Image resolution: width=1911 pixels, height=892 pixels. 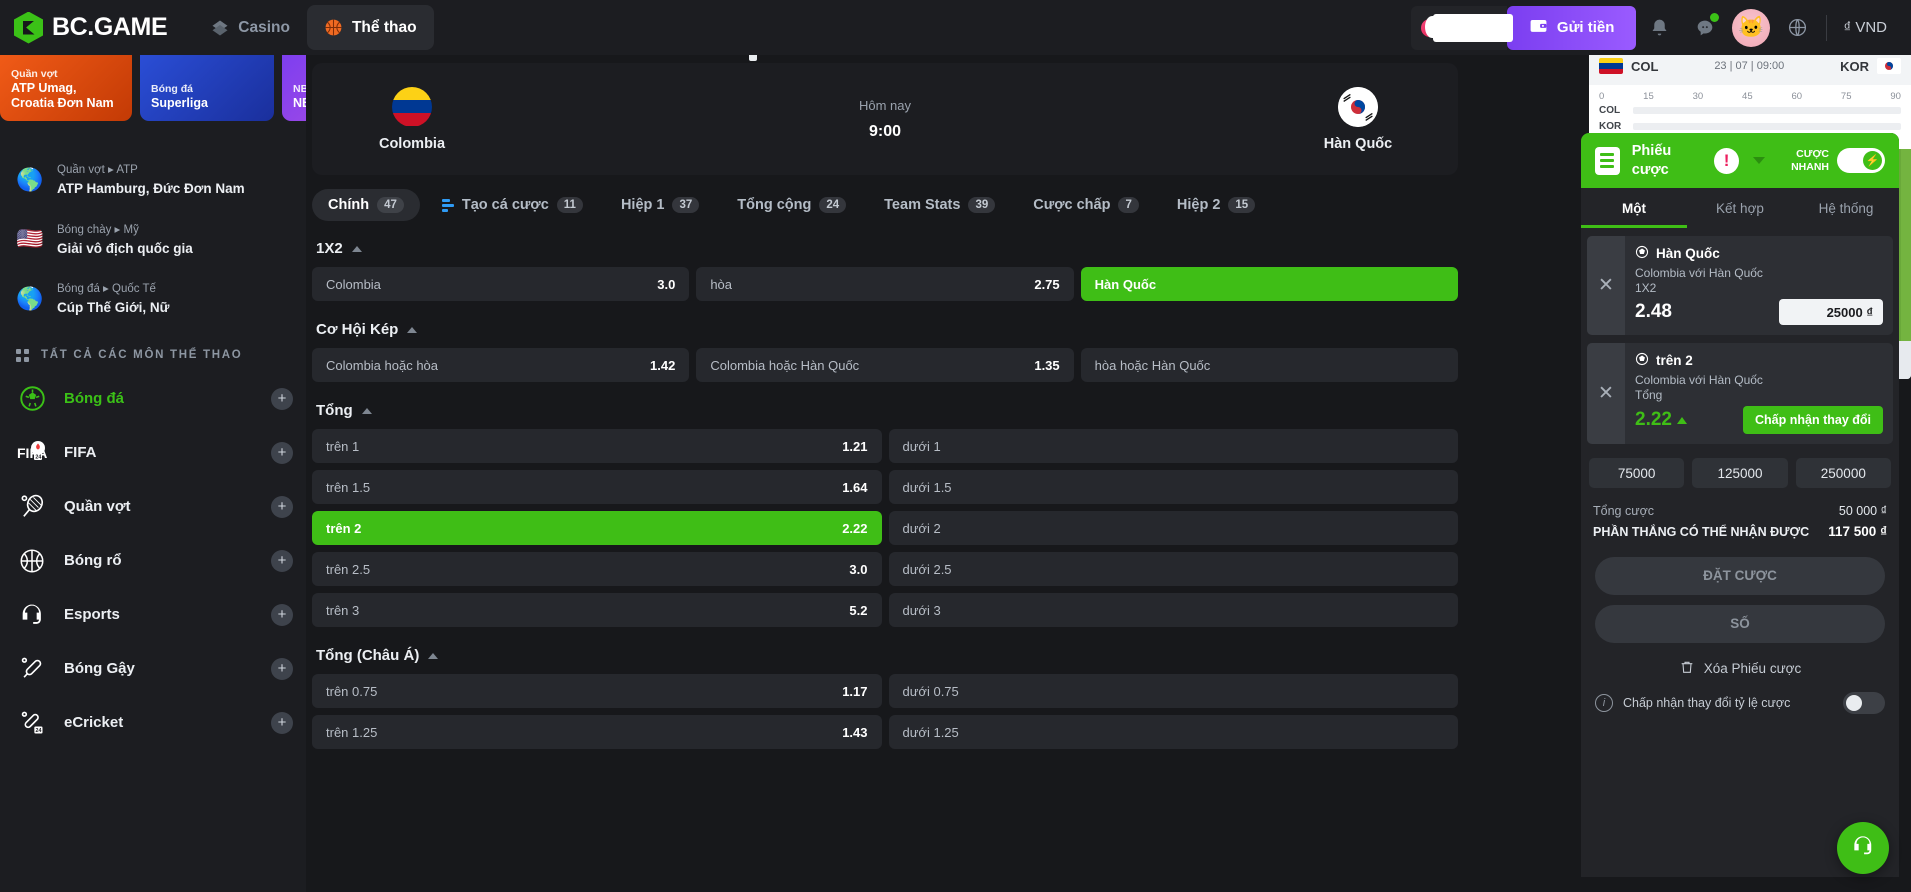 What do you see at coordinates (512, 205) in the screenshot?
I see `tab-tao-ca-cuoc: Tạo cá cược 11` at bounding box center [512, 205].